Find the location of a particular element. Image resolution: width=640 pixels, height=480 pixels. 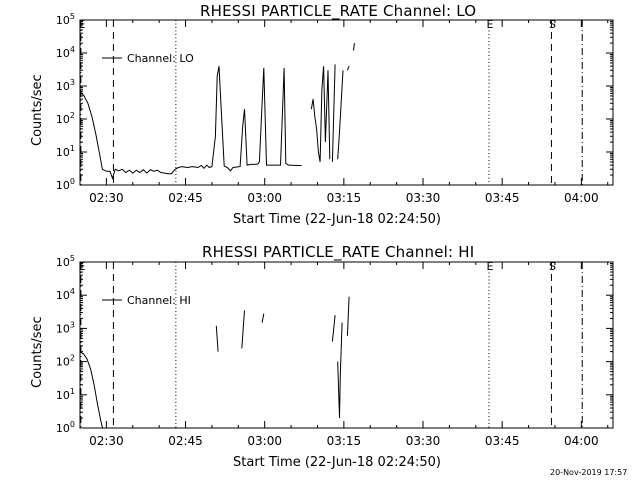

hi-data-series-group is located at coordinates (215, 362).